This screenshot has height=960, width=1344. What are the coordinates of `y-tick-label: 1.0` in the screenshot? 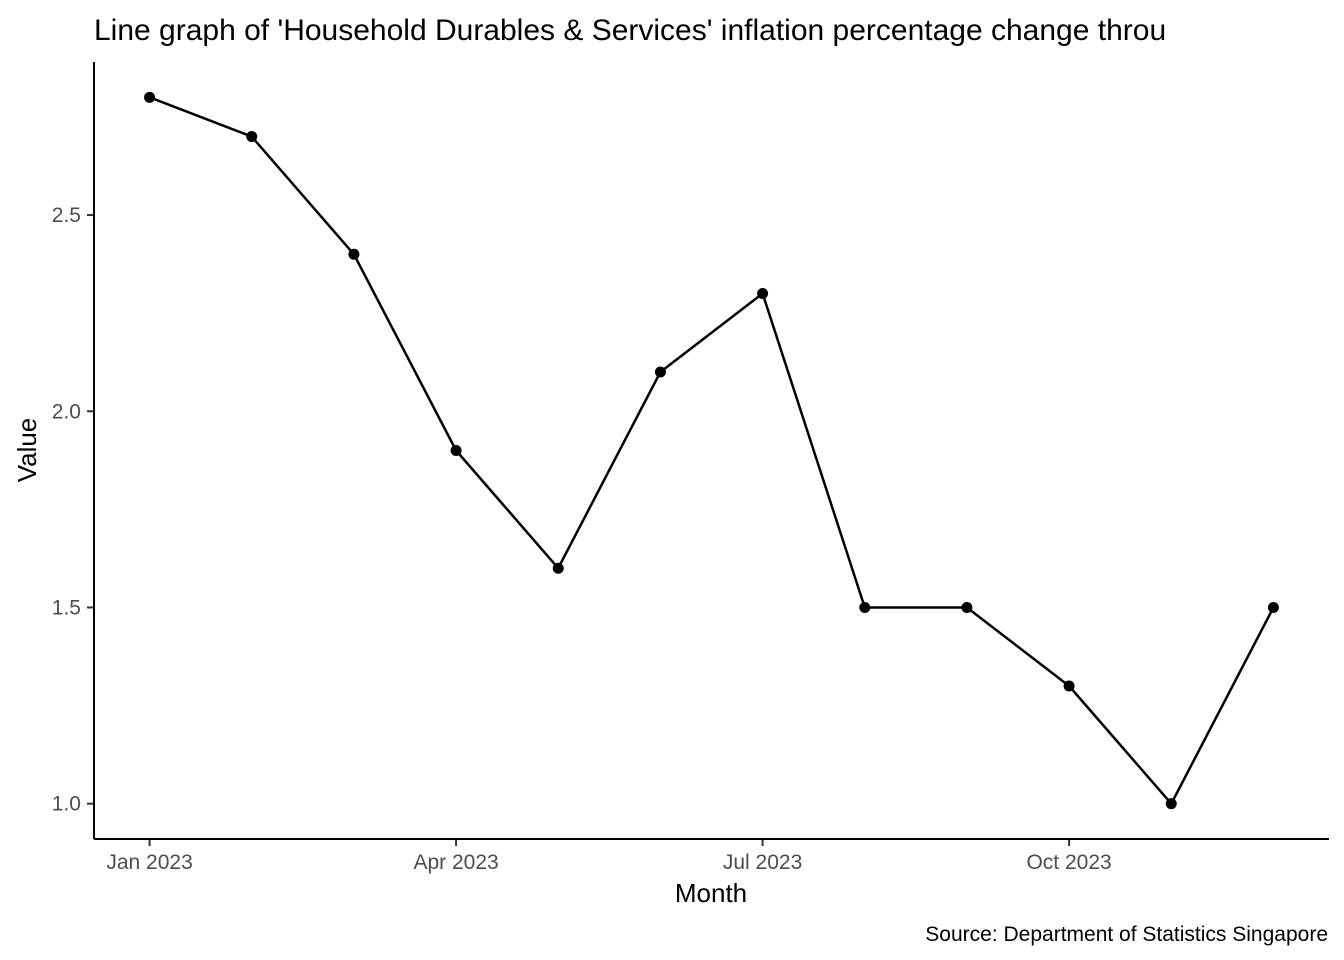 It's located at (66, 804).